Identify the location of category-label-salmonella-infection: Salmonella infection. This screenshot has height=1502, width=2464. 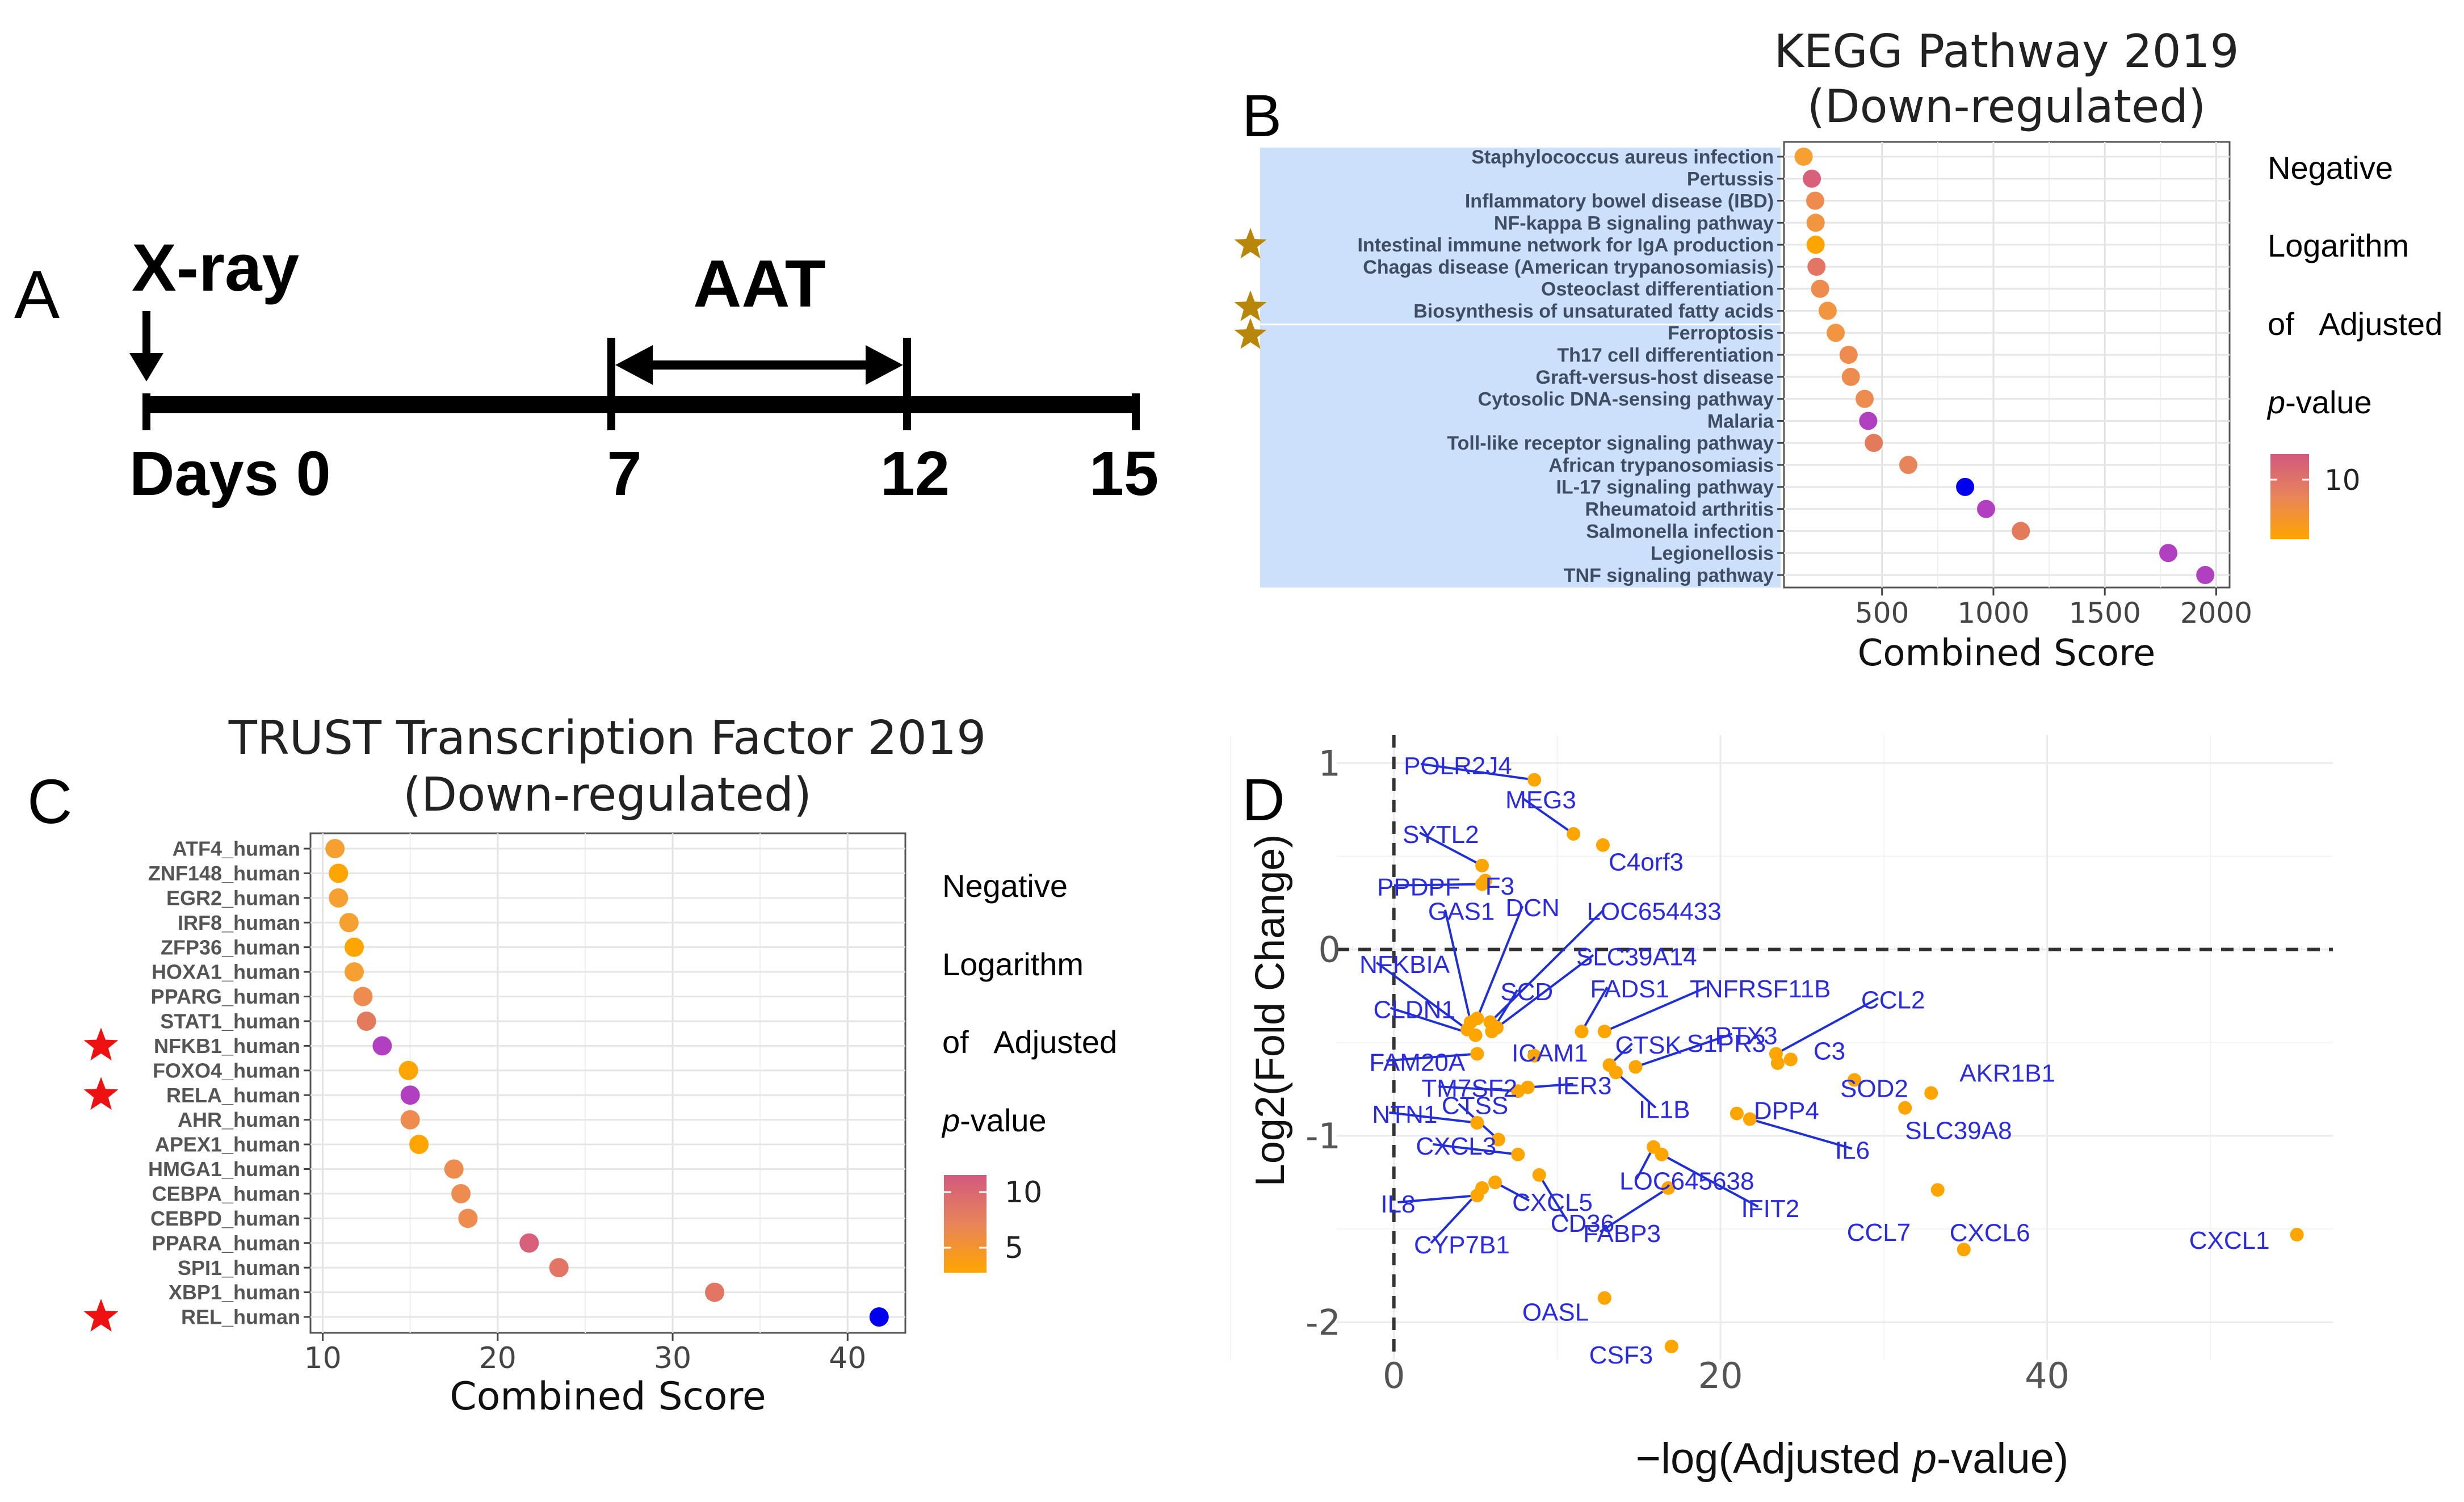
(1680, 531).